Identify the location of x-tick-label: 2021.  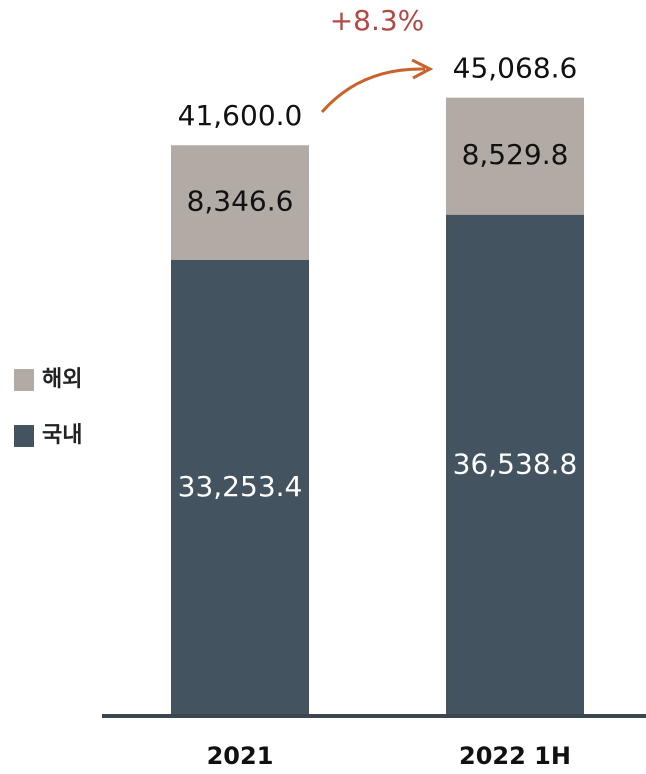
(240, 756).